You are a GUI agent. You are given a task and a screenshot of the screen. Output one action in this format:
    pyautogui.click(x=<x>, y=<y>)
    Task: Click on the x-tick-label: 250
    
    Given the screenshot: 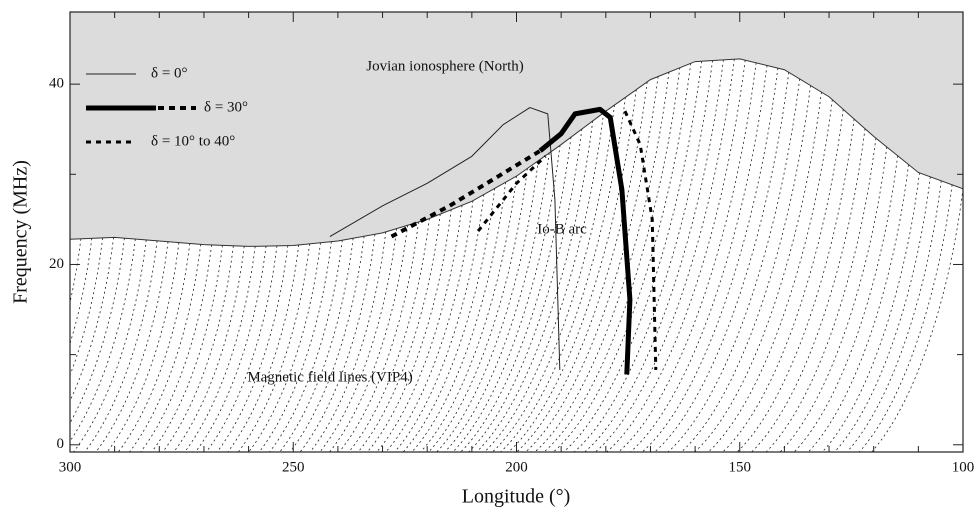 What is the action you would take?
    pyautogui.click(x=293, y=467)
    